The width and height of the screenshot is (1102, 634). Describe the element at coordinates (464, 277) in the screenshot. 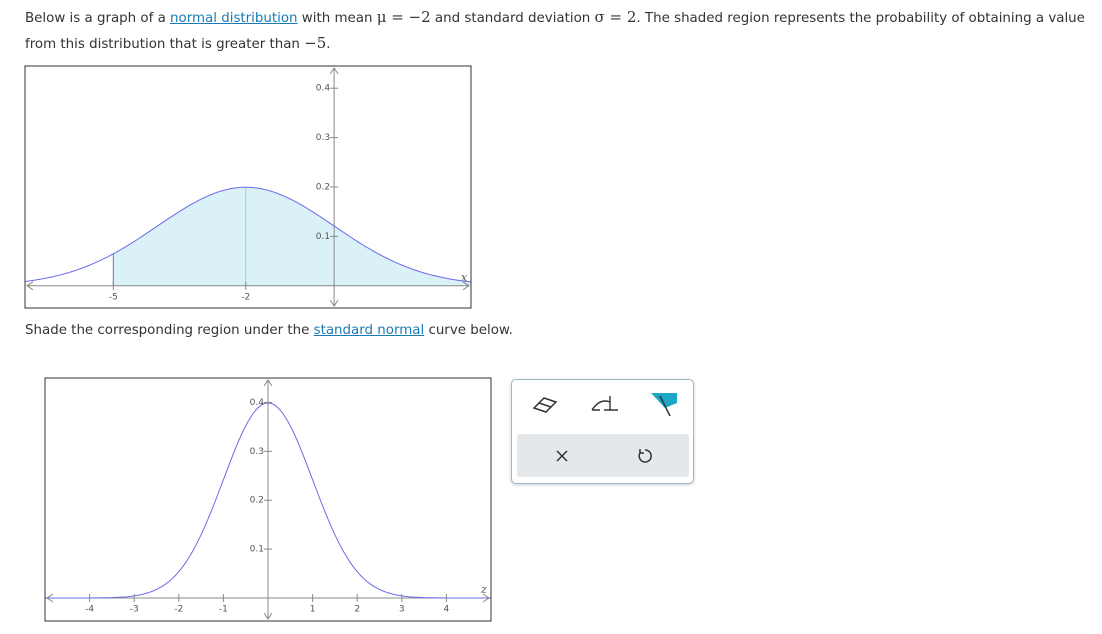

I see `axis-label: x` at that location.